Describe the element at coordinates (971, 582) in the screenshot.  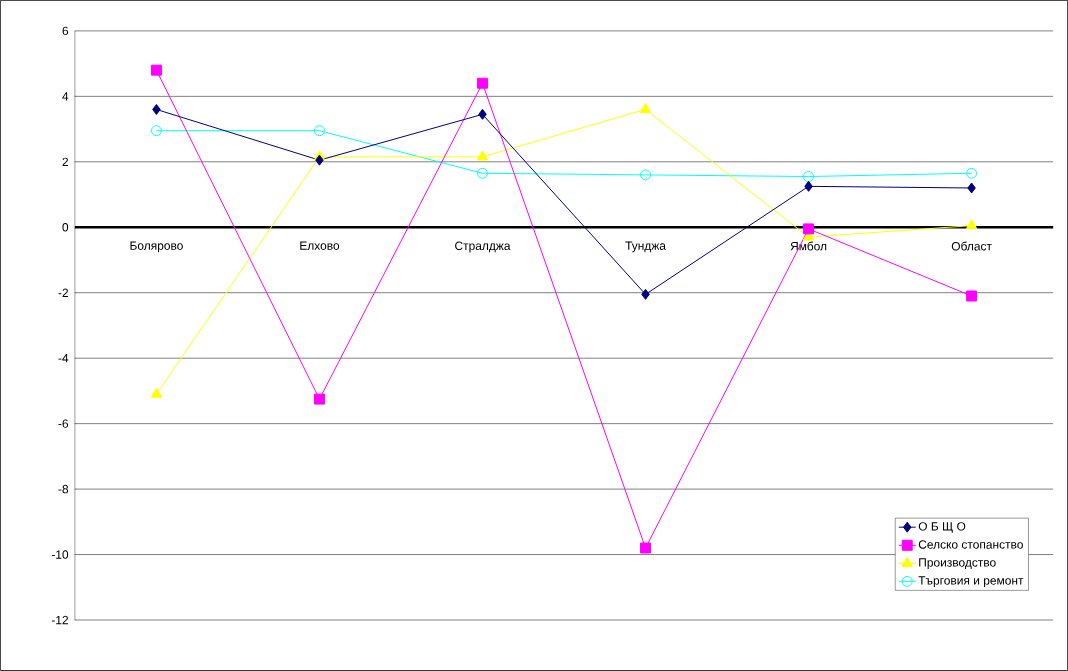
I see `legend-label: Търговия и ремонт` at that location.